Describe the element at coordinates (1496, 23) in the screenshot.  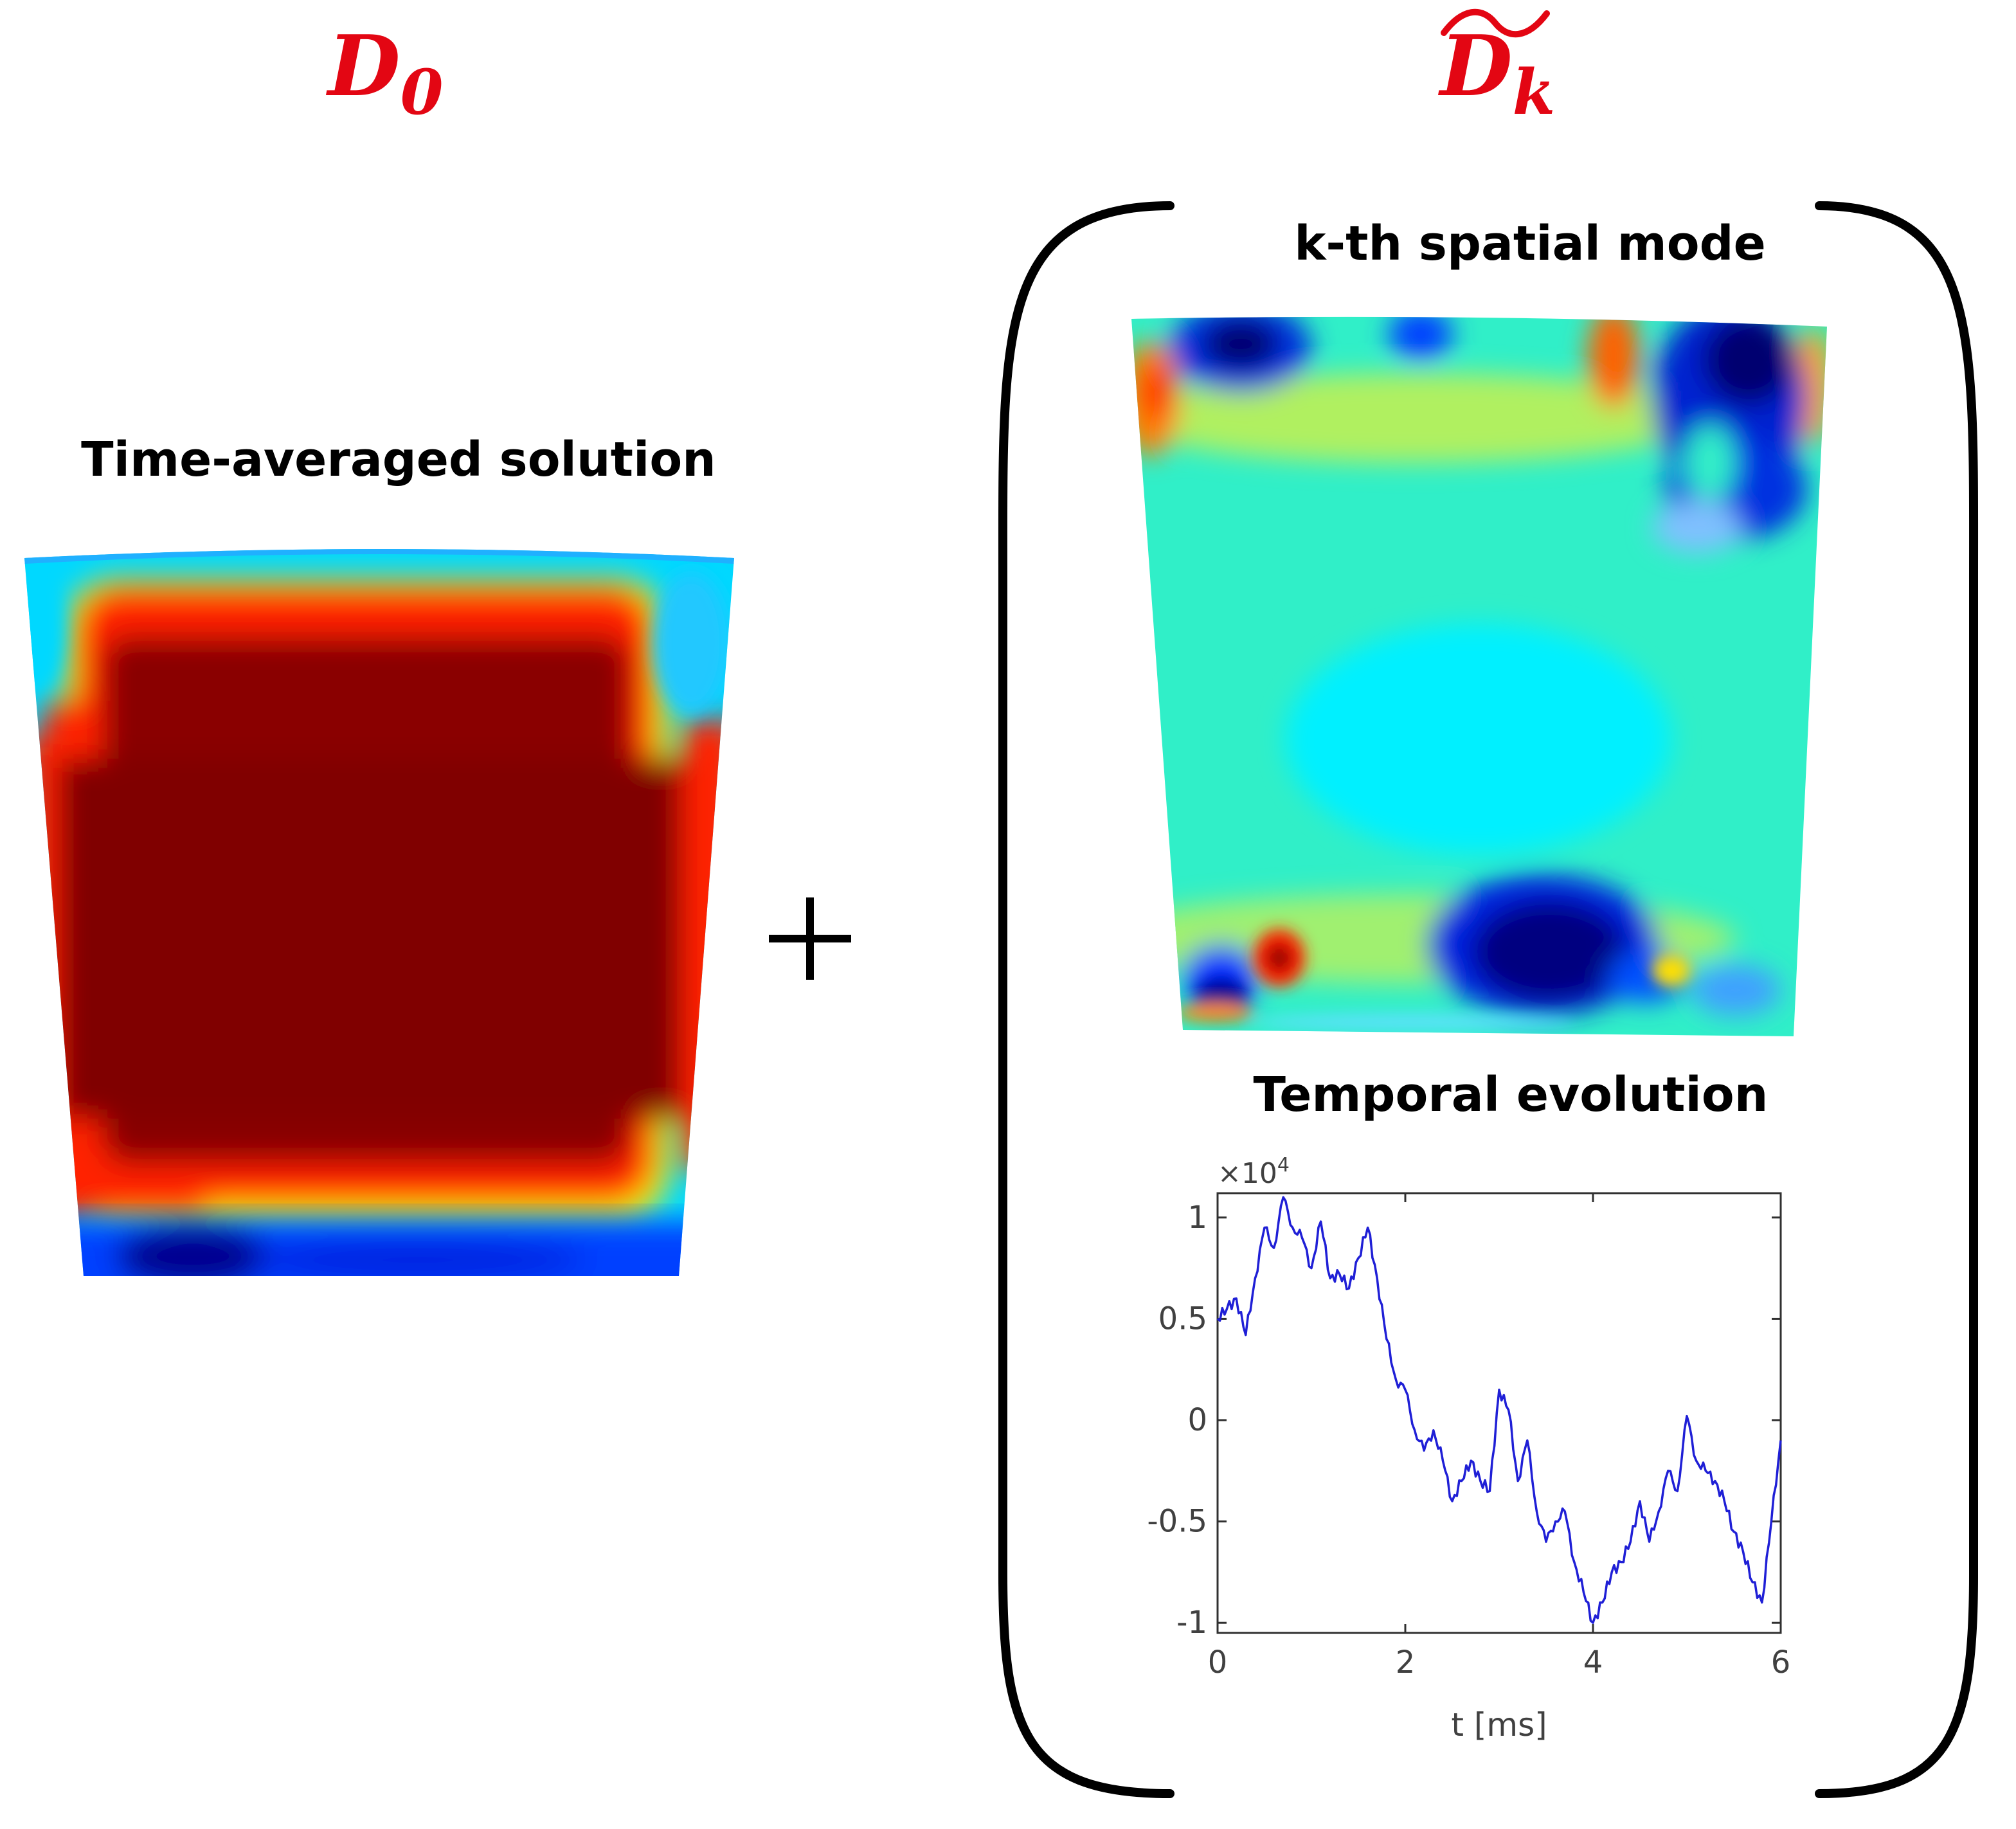
I see `tilde-icon` at that location.